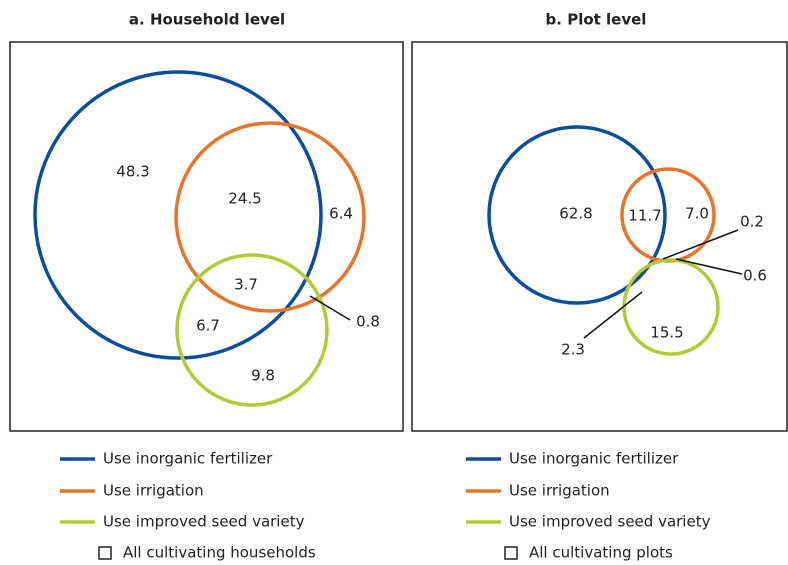  I want to click on legend-label: All cultivating households, so click(219, 553).